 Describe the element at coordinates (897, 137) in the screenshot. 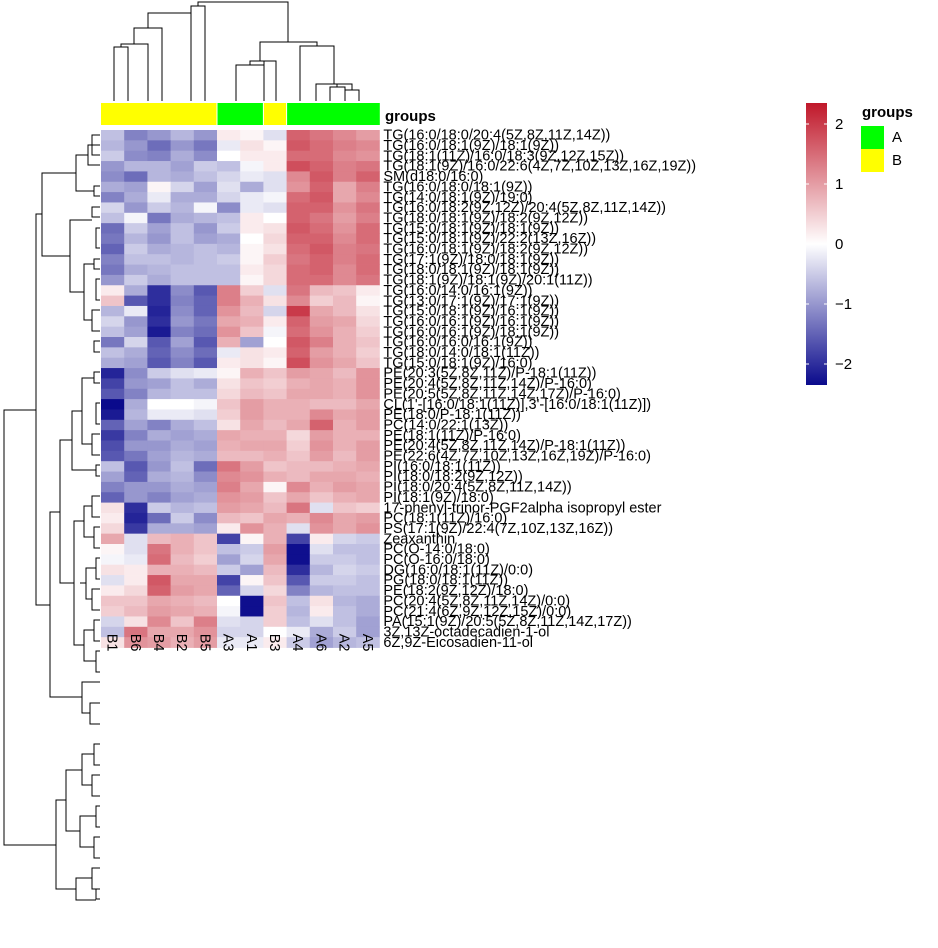

I see `group-legend-label: A` at that location.